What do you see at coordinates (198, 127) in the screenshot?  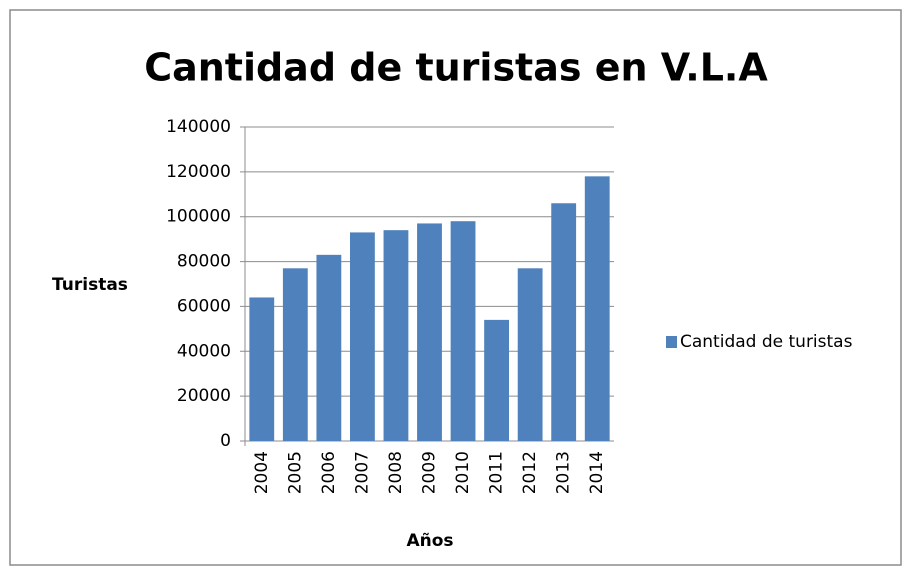 I see `y-tick-label: 140000` at bounding box center [198, 127].